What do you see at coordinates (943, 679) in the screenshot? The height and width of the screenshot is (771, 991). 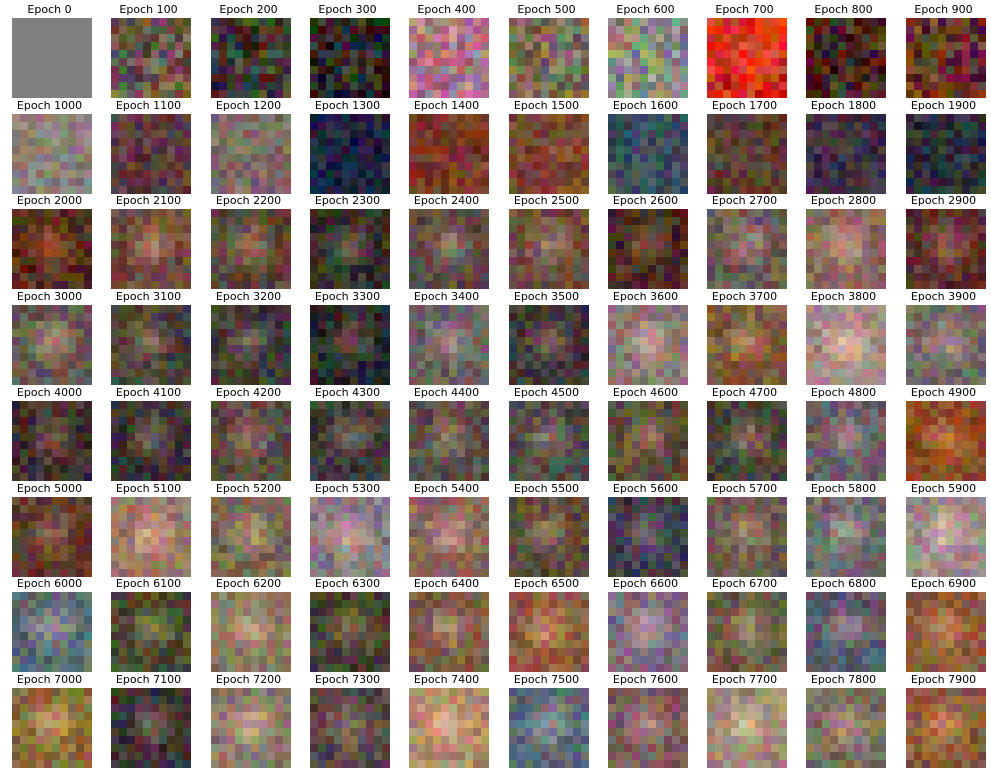 I see `epoch-panel-title: Epoch 7900` at bounding box center [943, 679].